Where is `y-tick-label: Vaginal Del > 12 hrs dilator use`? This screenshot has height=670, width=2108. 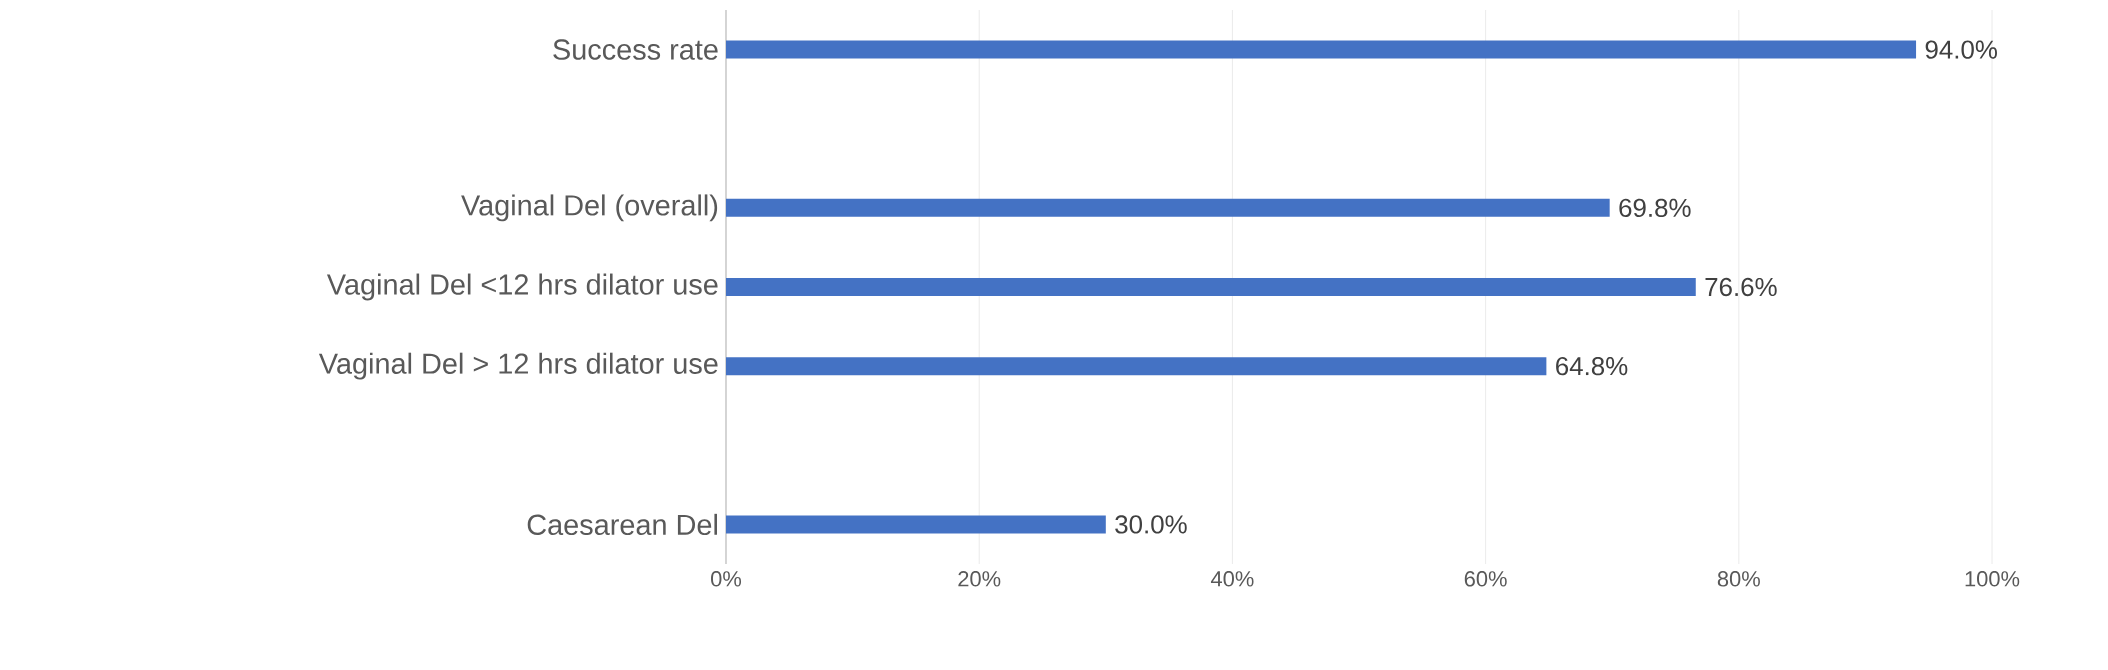
y-tick-label: Vaginal Del > 12 hrs dilator use is located at coordinates (518, 366).